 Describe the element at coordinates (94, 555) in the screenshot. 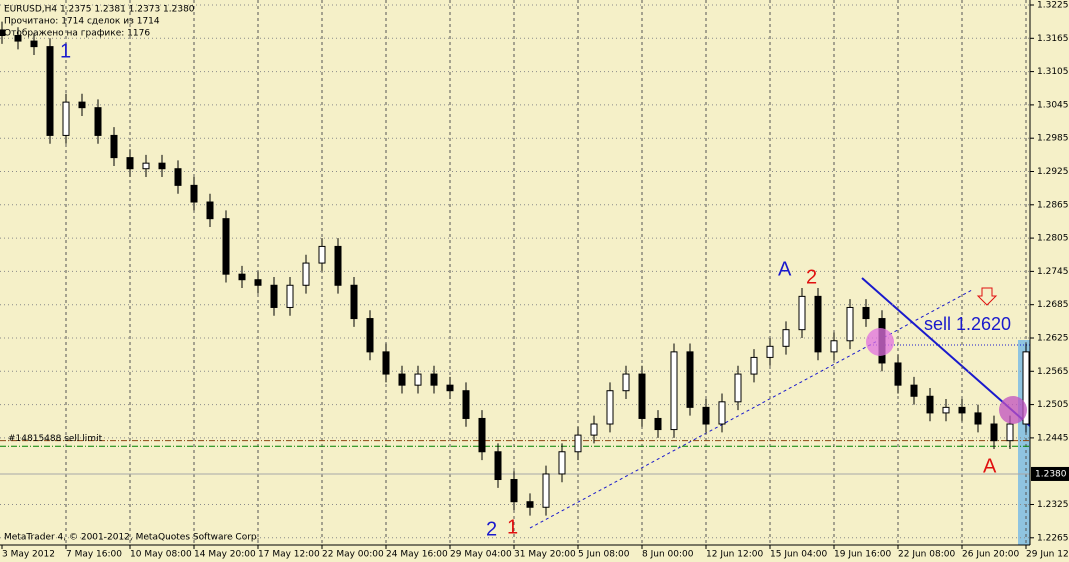

I see `x-tick-label: 7 May 16:00` at that location.